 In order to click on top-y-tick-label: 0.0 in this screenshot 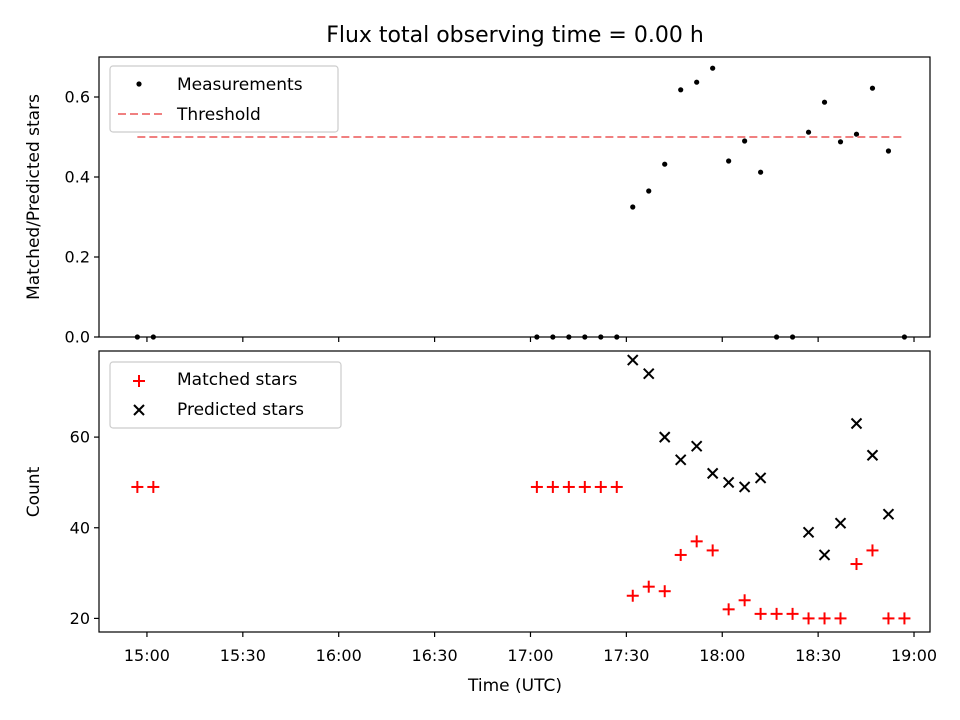, I will do `click(77, 337)`.